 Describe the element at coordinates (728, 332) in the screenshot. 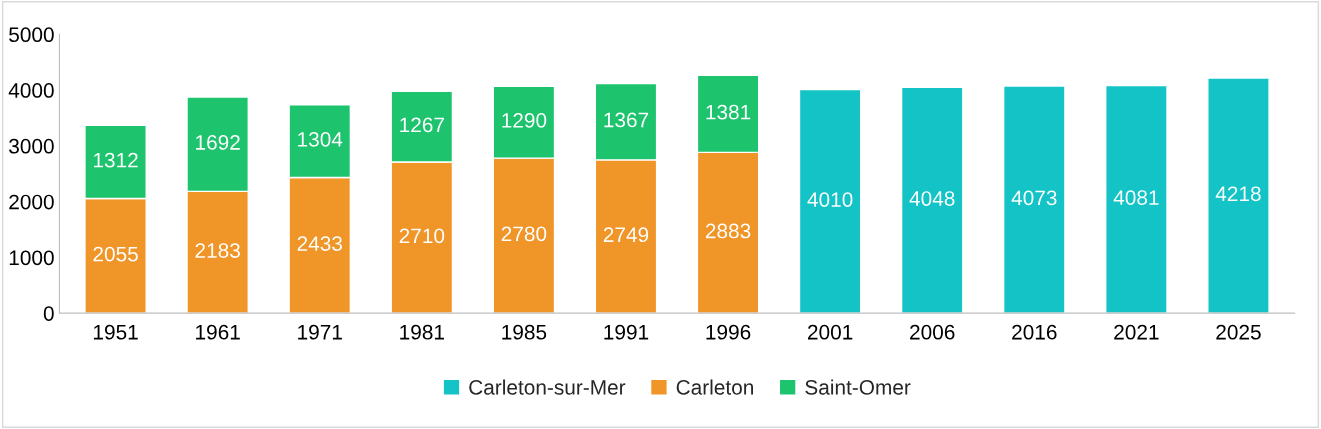

I see `x-tick-label: 1996` at that location.